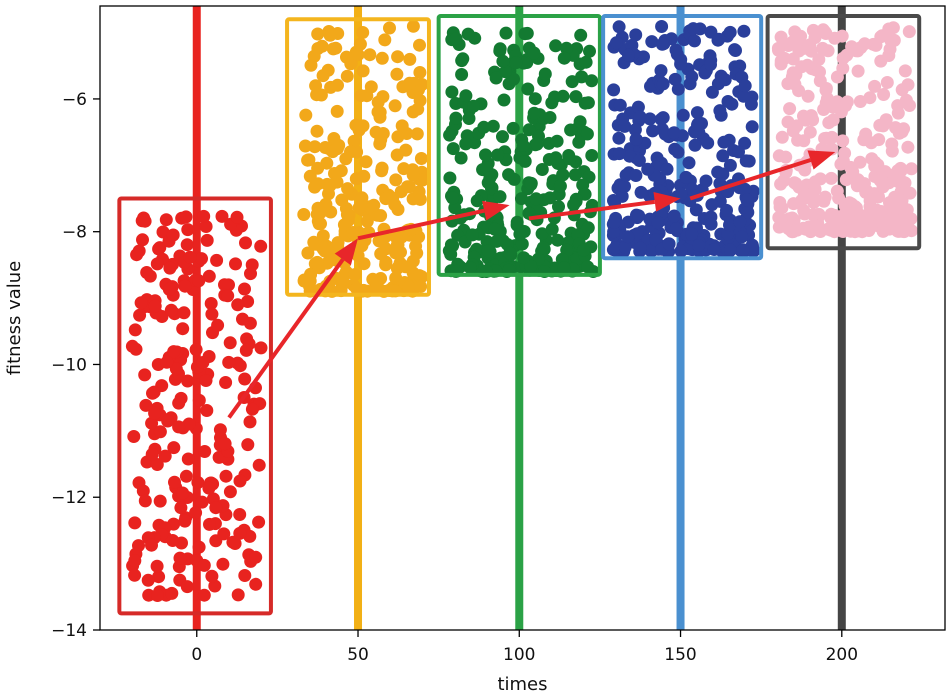 This screenshot has height=696, width=950. What do you see at coordinates (74, 233) in the screenshot?
I see `y-tick-label: −8` at bounding box center [74, 233].